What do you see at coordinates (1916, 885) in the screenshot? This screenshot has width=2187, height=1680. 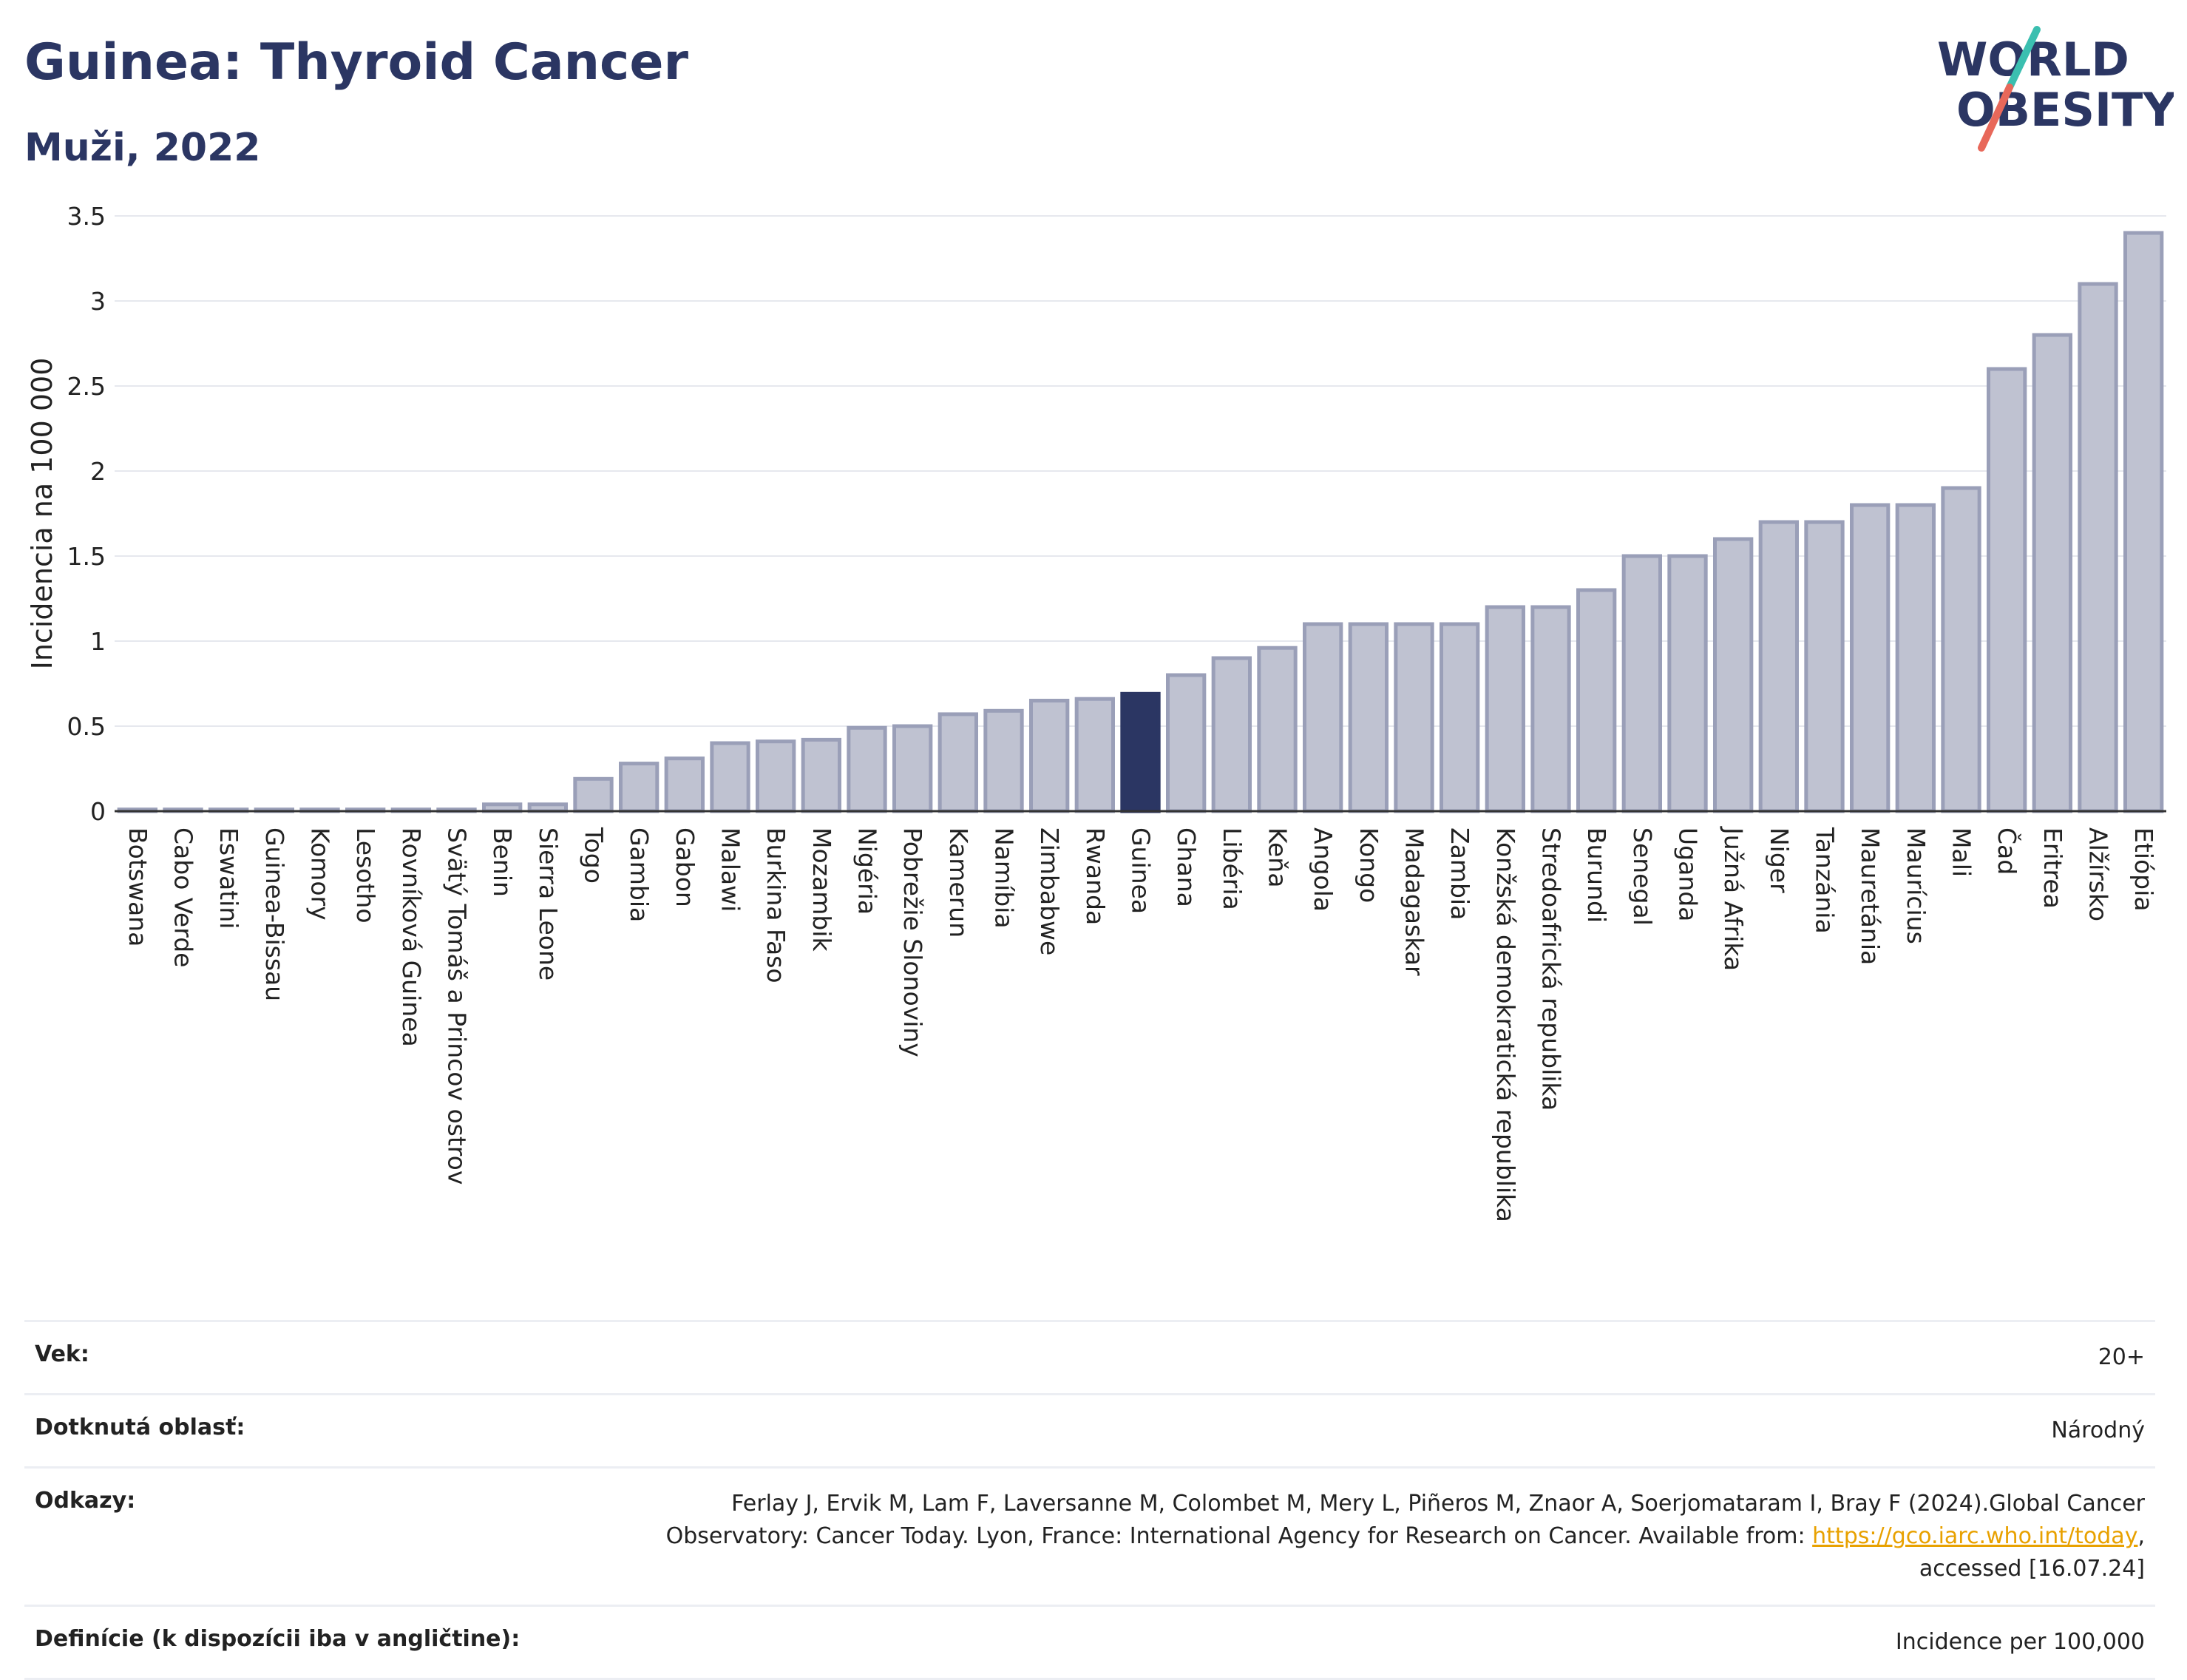 I see `x-tick-label: Maurícius` at bounding box center [1916, 885].